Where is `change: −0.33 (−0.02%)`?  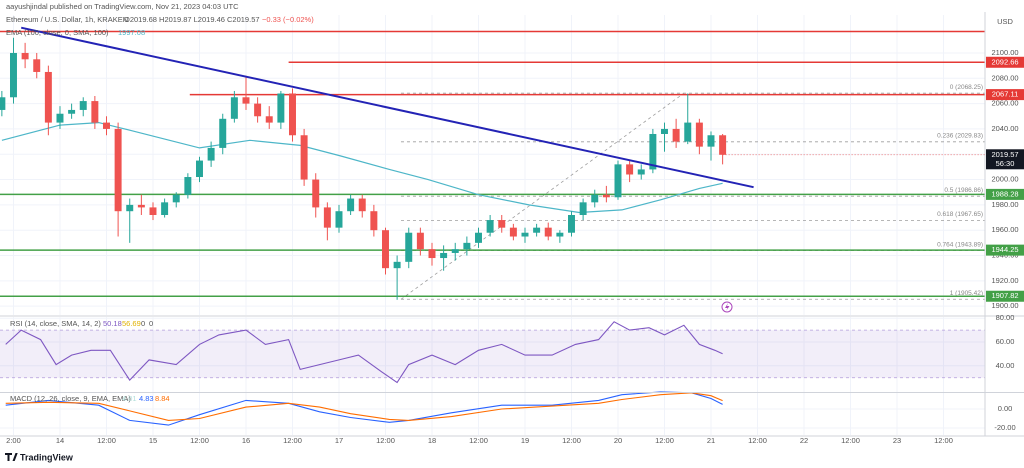 change: −0.33 (−0.02%) is located at coordinates (288, 19).